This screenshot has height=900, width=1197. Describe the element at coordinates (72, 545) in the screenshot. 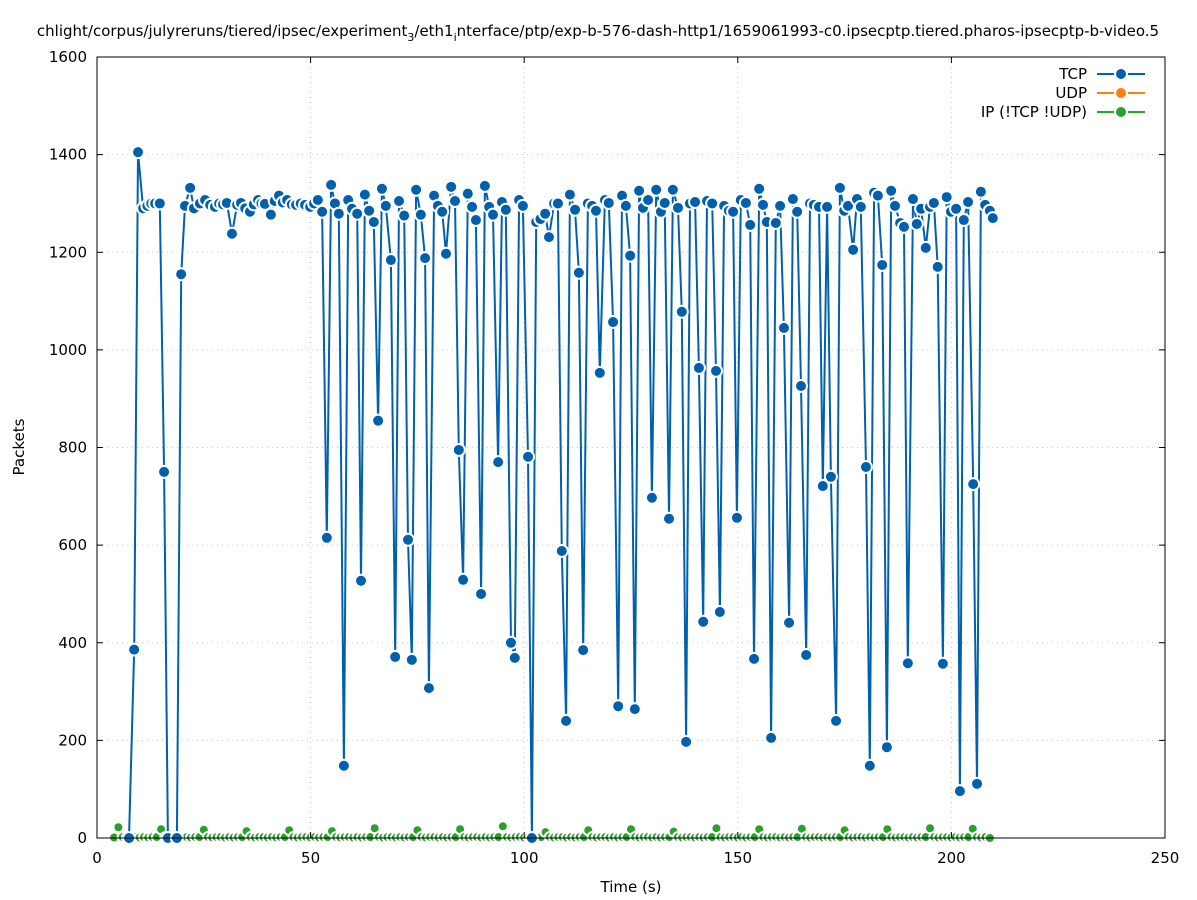

I see `y-tick-label: 600` at that location.